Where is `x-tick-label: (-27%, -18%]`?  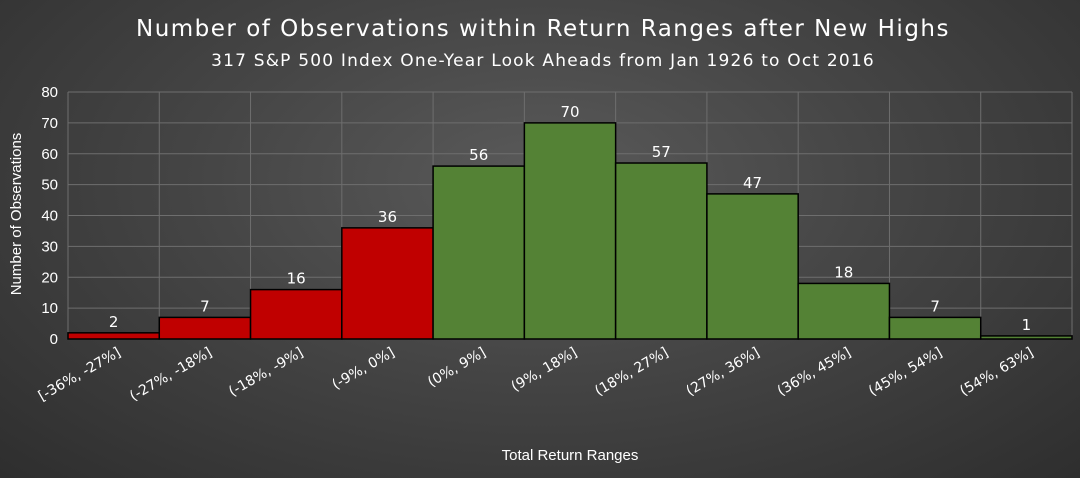
x-tick-label: (-27%, -18%] is located at coordinates (171, 375).